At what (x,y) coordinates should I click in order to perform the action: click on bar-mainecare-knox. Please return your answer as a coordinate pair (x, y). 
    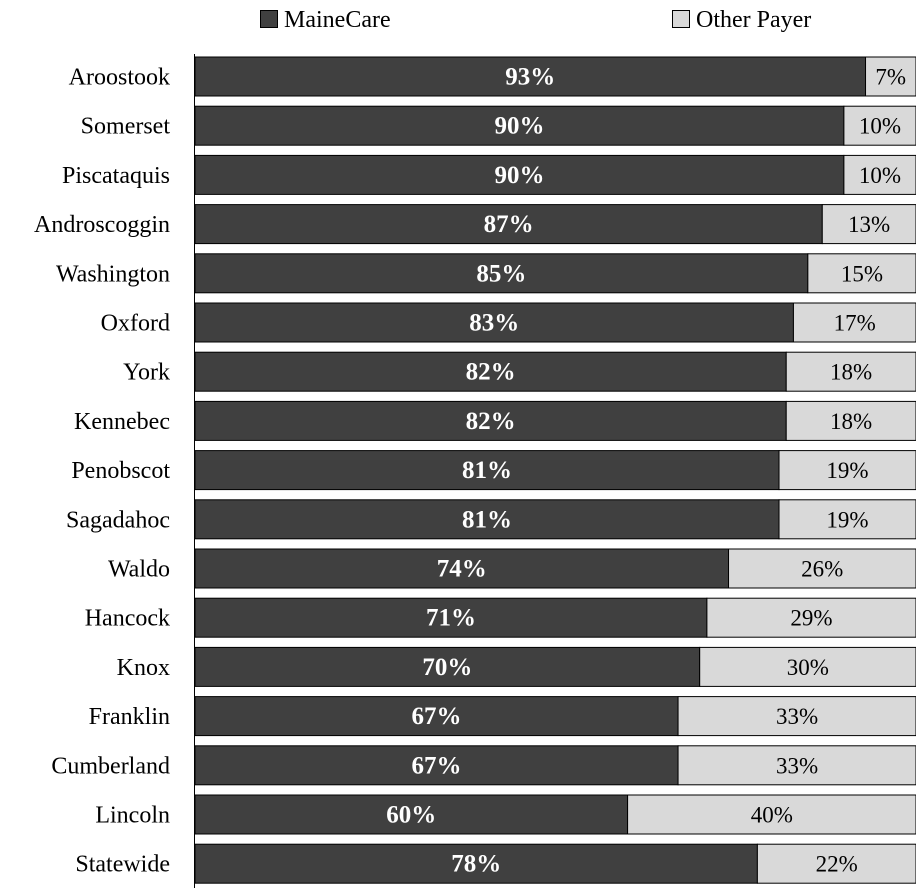
    Looking at the image, I should click on (447, 666).